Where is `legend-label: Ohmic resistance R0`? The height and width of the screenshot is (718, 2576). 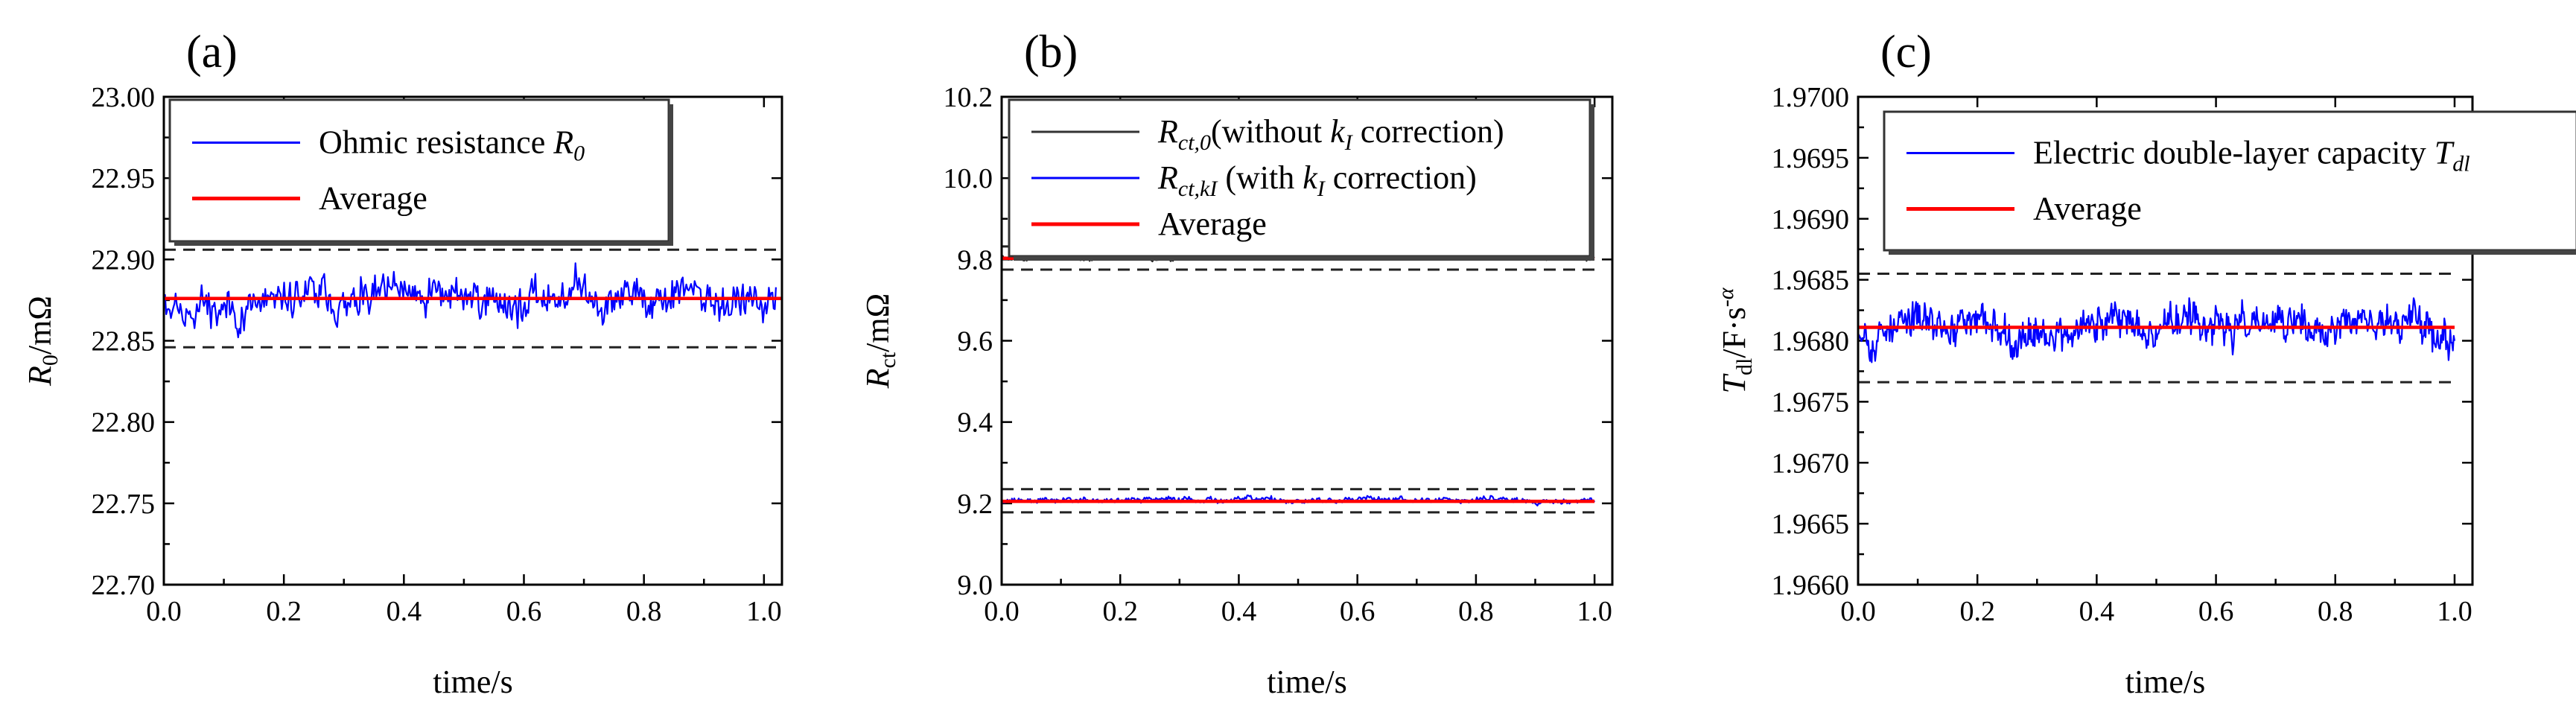
legend-label: Ohmic resistance R0 is located at coordinates (452, 145).